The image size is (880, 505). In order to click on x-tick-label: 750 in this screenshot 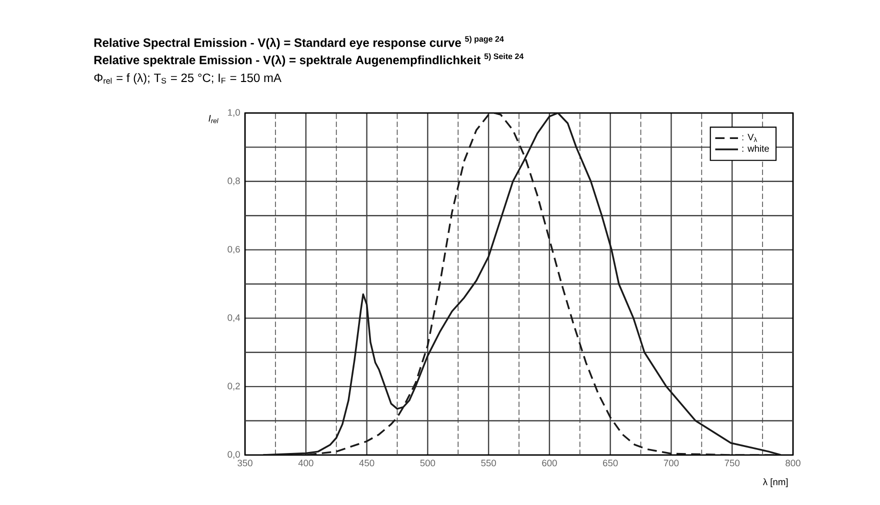, I will do `click(732, 463)`.